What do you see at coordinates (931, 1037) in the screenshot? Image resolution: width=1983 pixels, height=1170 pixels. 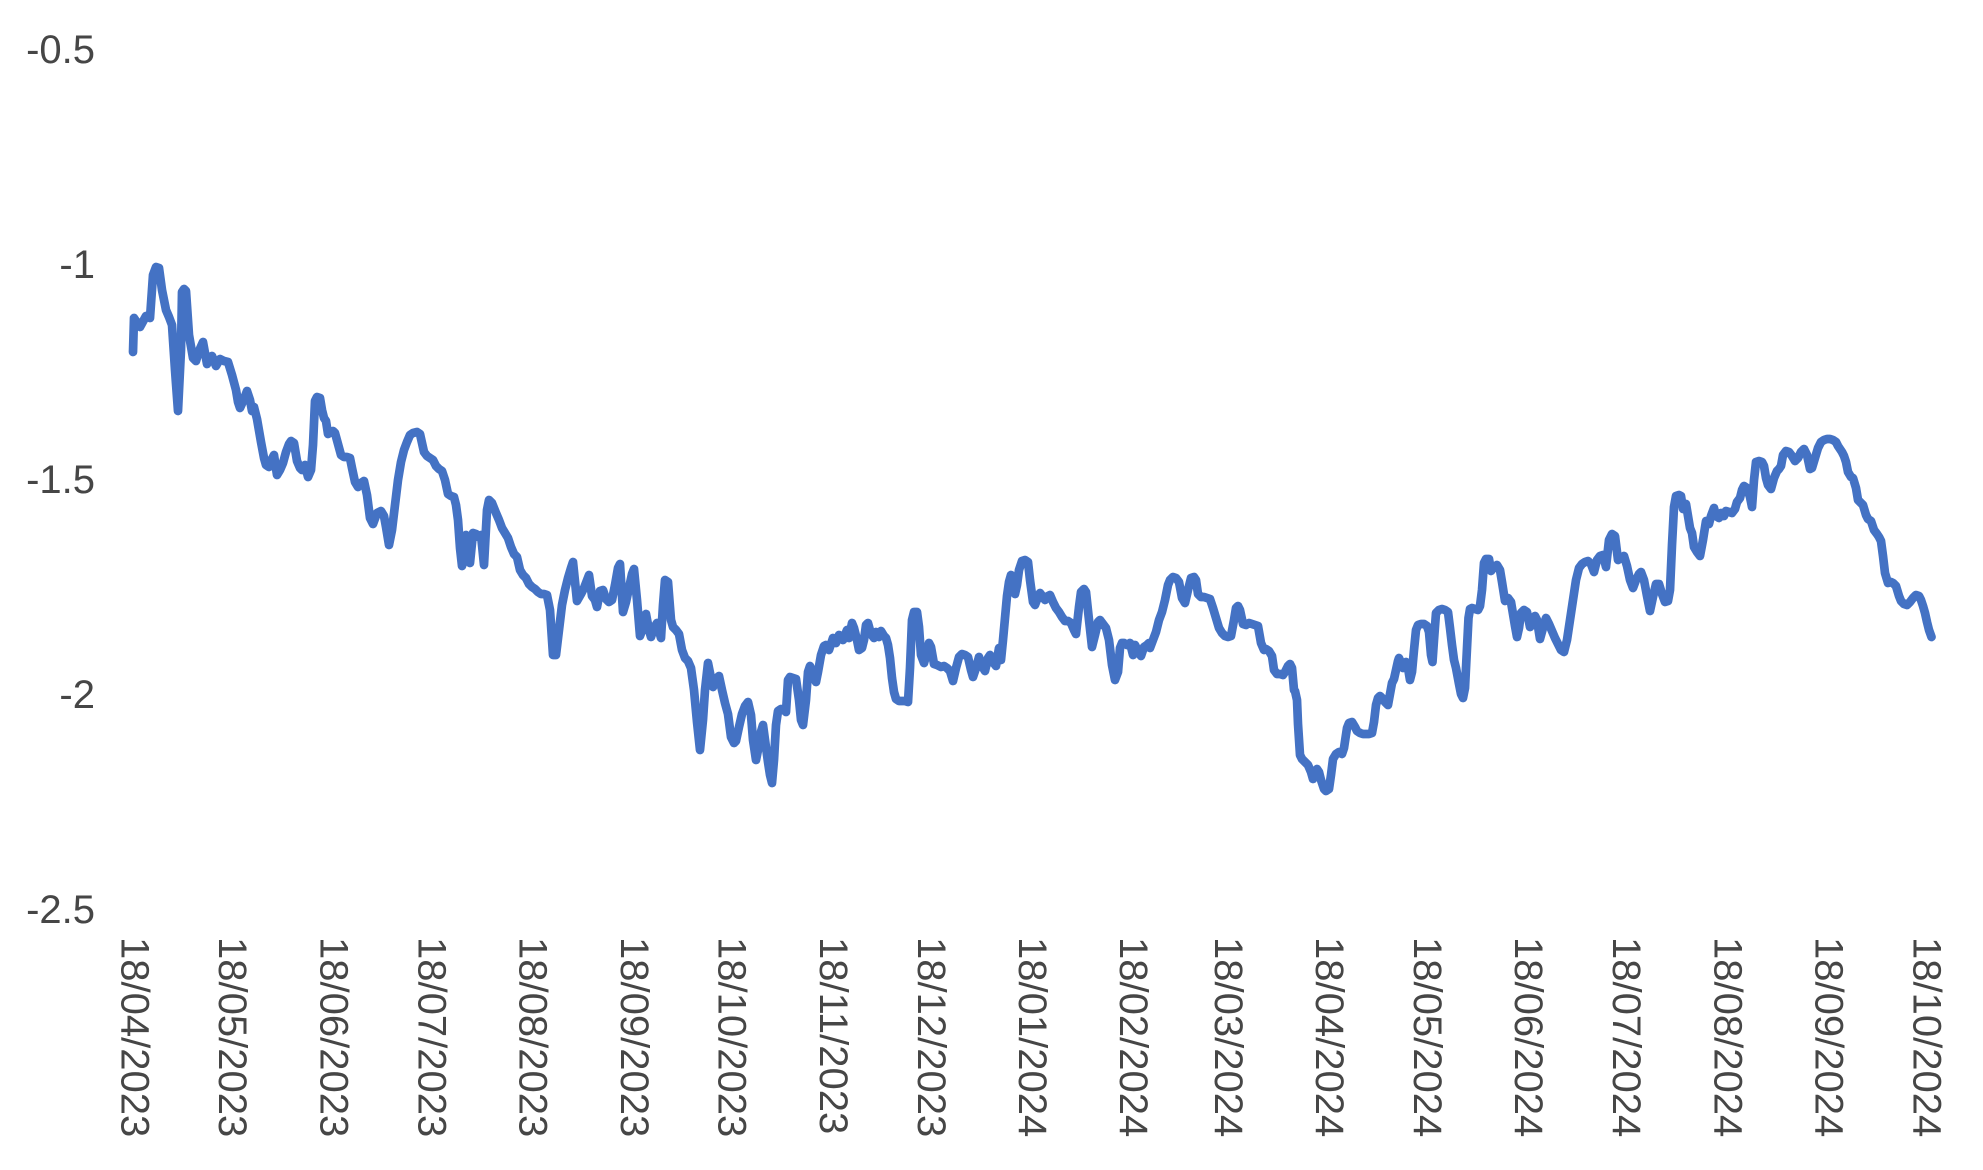 I see `svg-text: 18/12/2023` at bounding box center [931, 1037].